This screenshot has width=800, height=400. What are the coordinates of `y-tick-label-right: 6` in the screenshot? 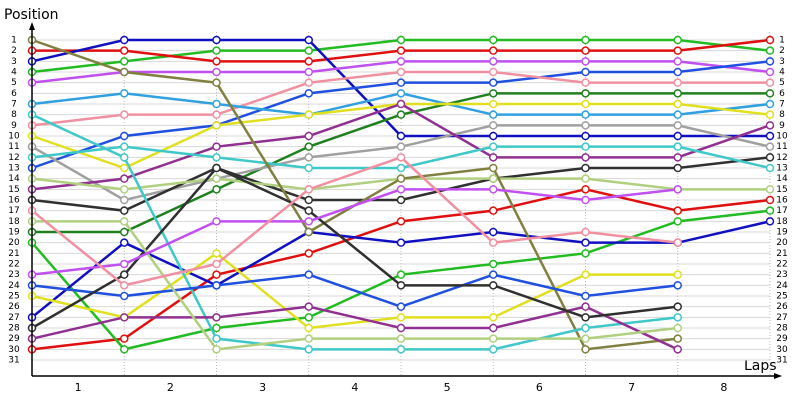 It's located at (782, 94).